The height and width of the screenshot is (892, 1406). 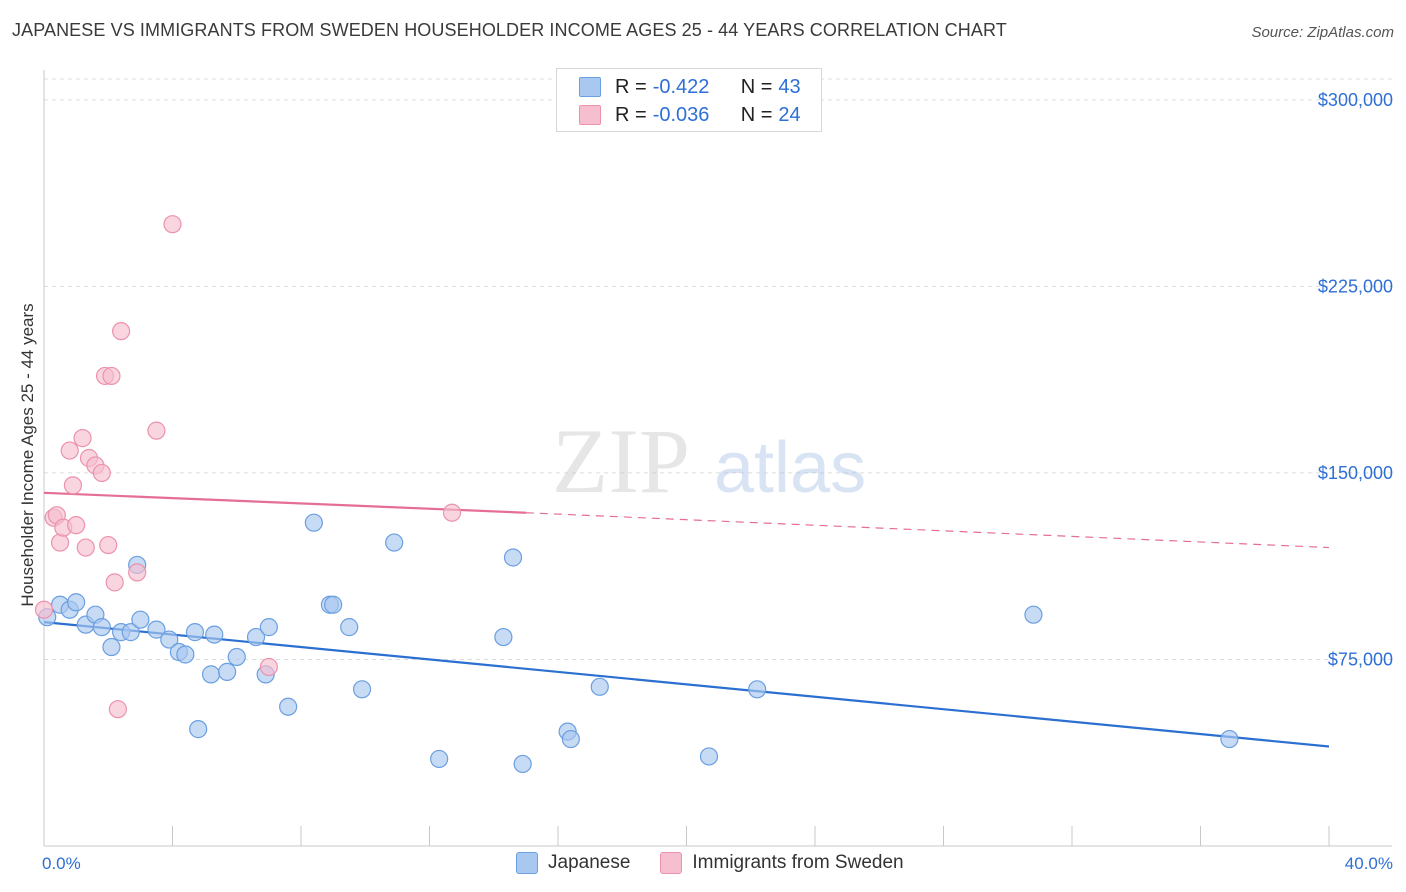 What do you see at coordinates (681, 86) in the screenshot?
I see `legend-r-value: -0.422` at bounding box center [681, 86].